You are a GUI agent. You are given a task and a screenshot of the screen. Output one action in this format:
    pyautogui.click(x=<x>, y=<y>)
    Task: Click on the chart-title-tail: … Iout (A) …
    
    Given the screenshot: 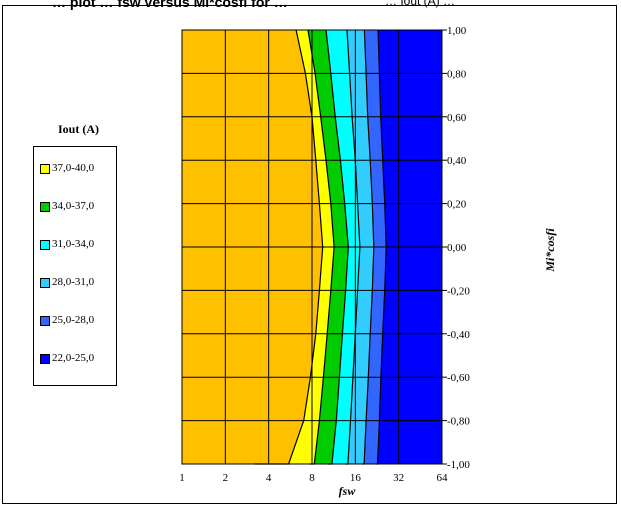 What is the action you would take?
    pyautogui.click(x=420, y=4)
    